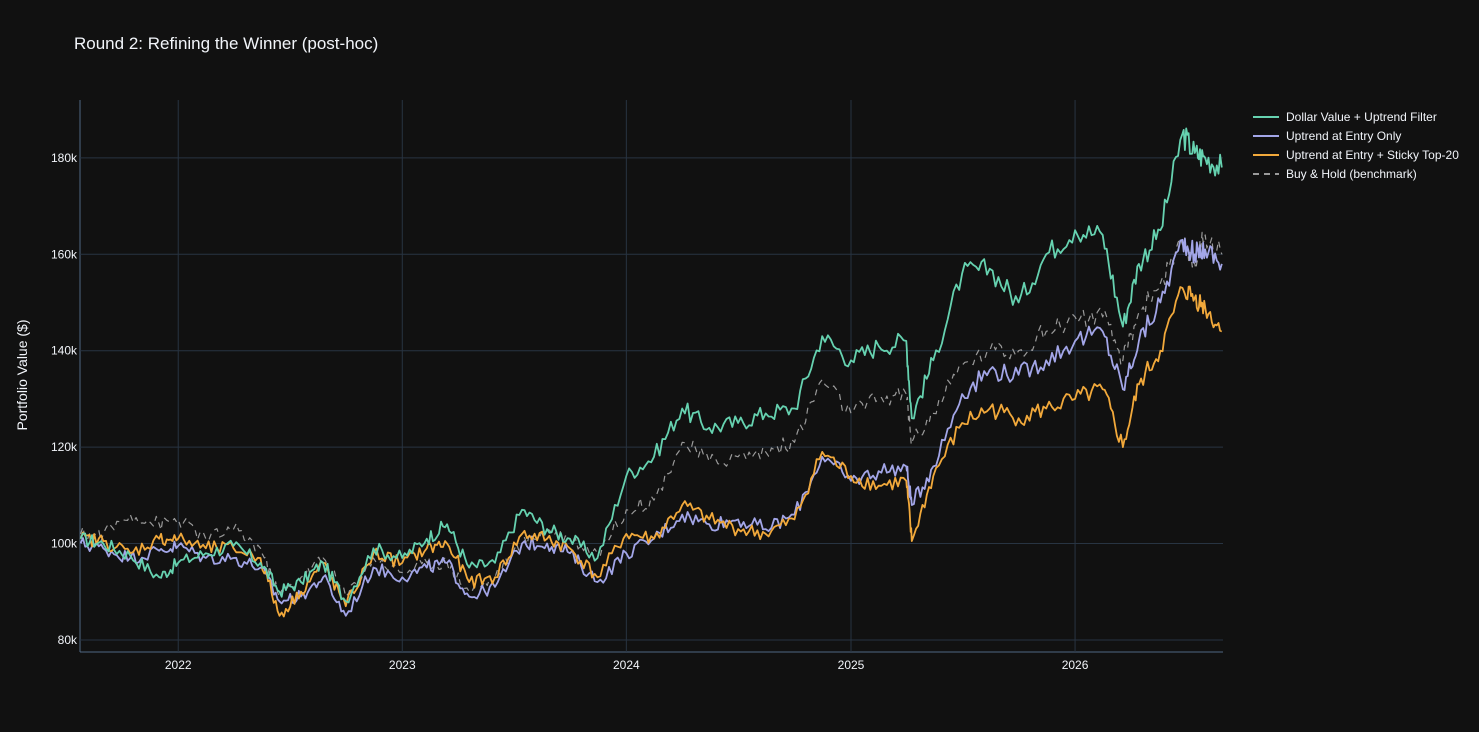 This screenshot has height=732, width=1479. I want to click on legend-item: Uptrend at Entry Only, so click(1355, 135).